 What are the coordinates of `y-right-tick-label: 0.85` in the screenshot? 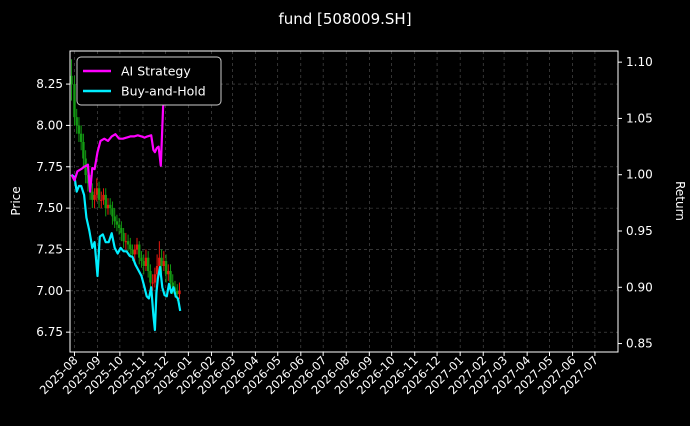 It's located at (639, 344).